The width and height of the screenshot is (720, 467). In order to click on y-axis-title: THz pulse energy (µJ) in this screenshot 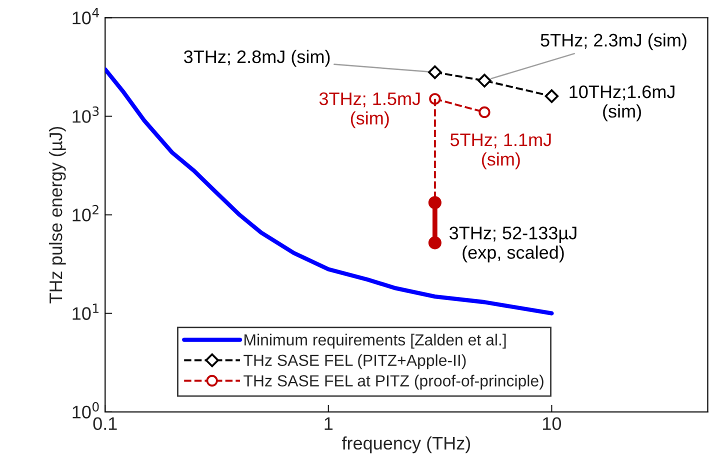, I will do `click(57, 215)`.